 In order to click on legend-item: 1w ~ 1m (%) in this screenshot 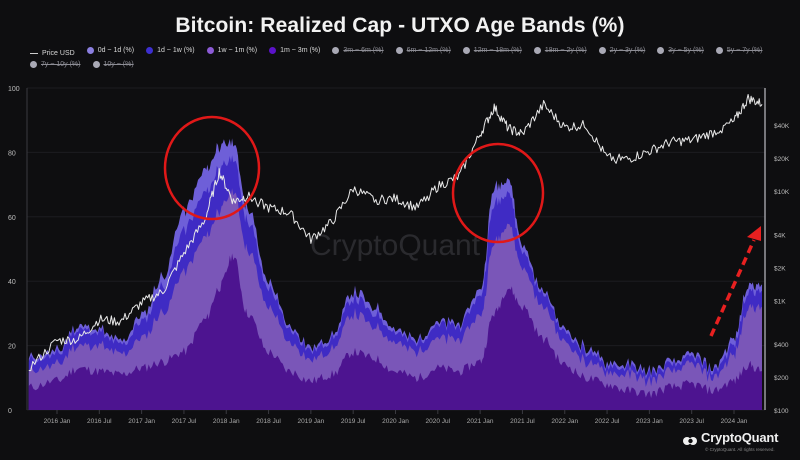, I will do `click(232, 50)`.